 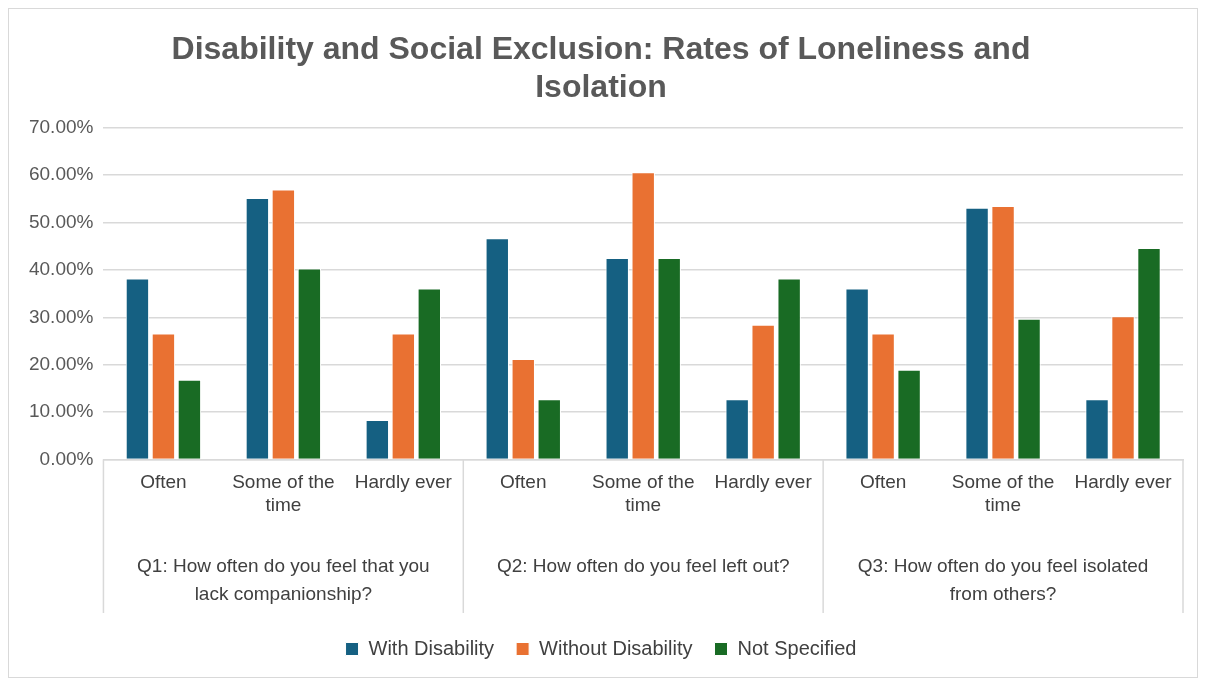 What do you see at coordinates (61, 363) in the screenshot?
I see `y-tick-label: 20.00%` at bounding box center [61, 363].